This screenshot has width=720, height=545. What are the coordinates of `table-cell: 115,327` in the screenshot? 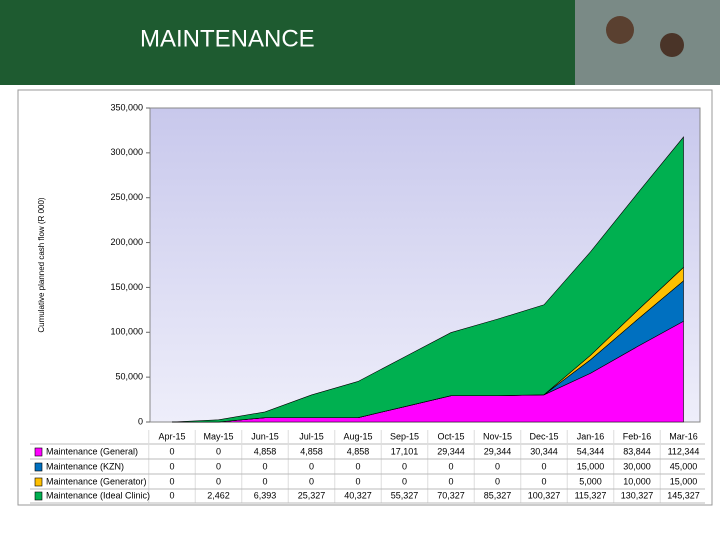 It's located at (591, 495).